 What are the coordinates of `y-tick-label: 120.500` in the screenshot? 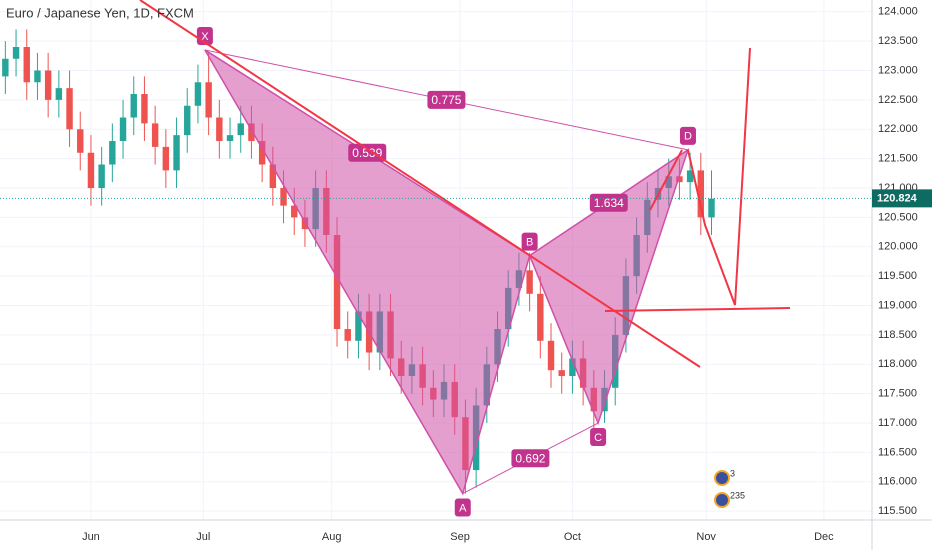 It's located at (898, 217).